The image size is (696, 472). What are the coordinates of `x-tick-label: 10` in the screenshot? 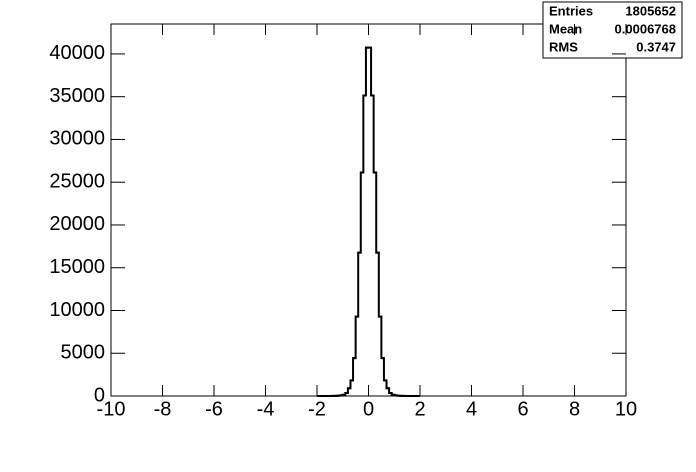 It's located at (626, 409).